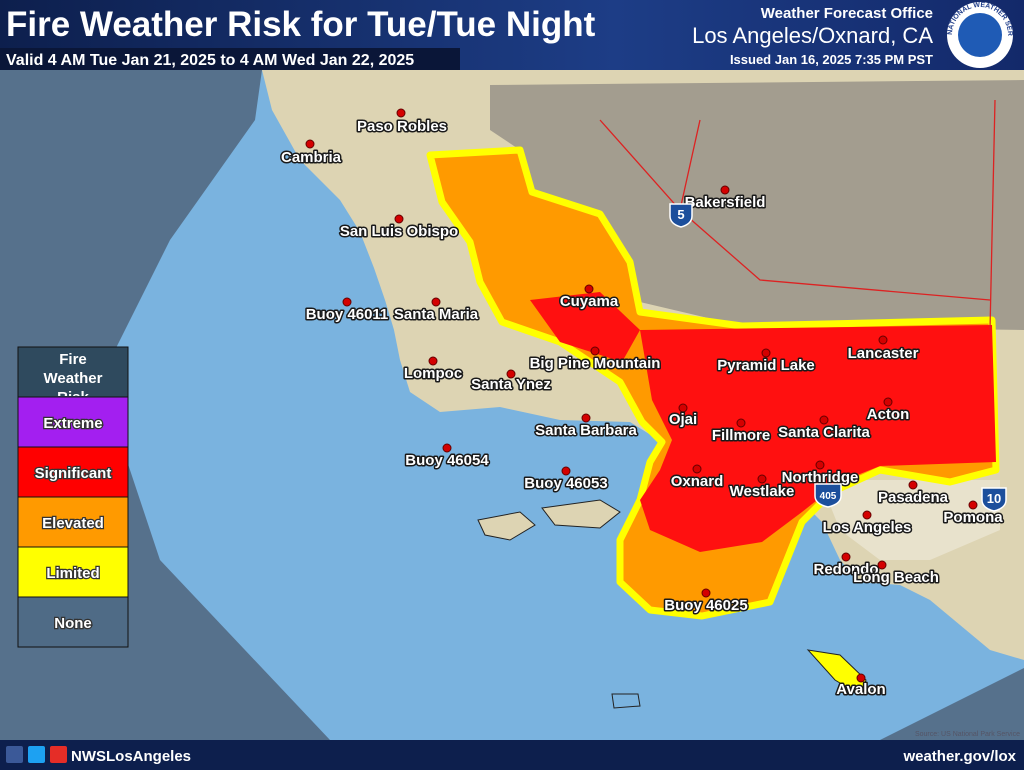 This screenshot has width=1024, height=775. I want to click on urban-area, so click(910, 520).